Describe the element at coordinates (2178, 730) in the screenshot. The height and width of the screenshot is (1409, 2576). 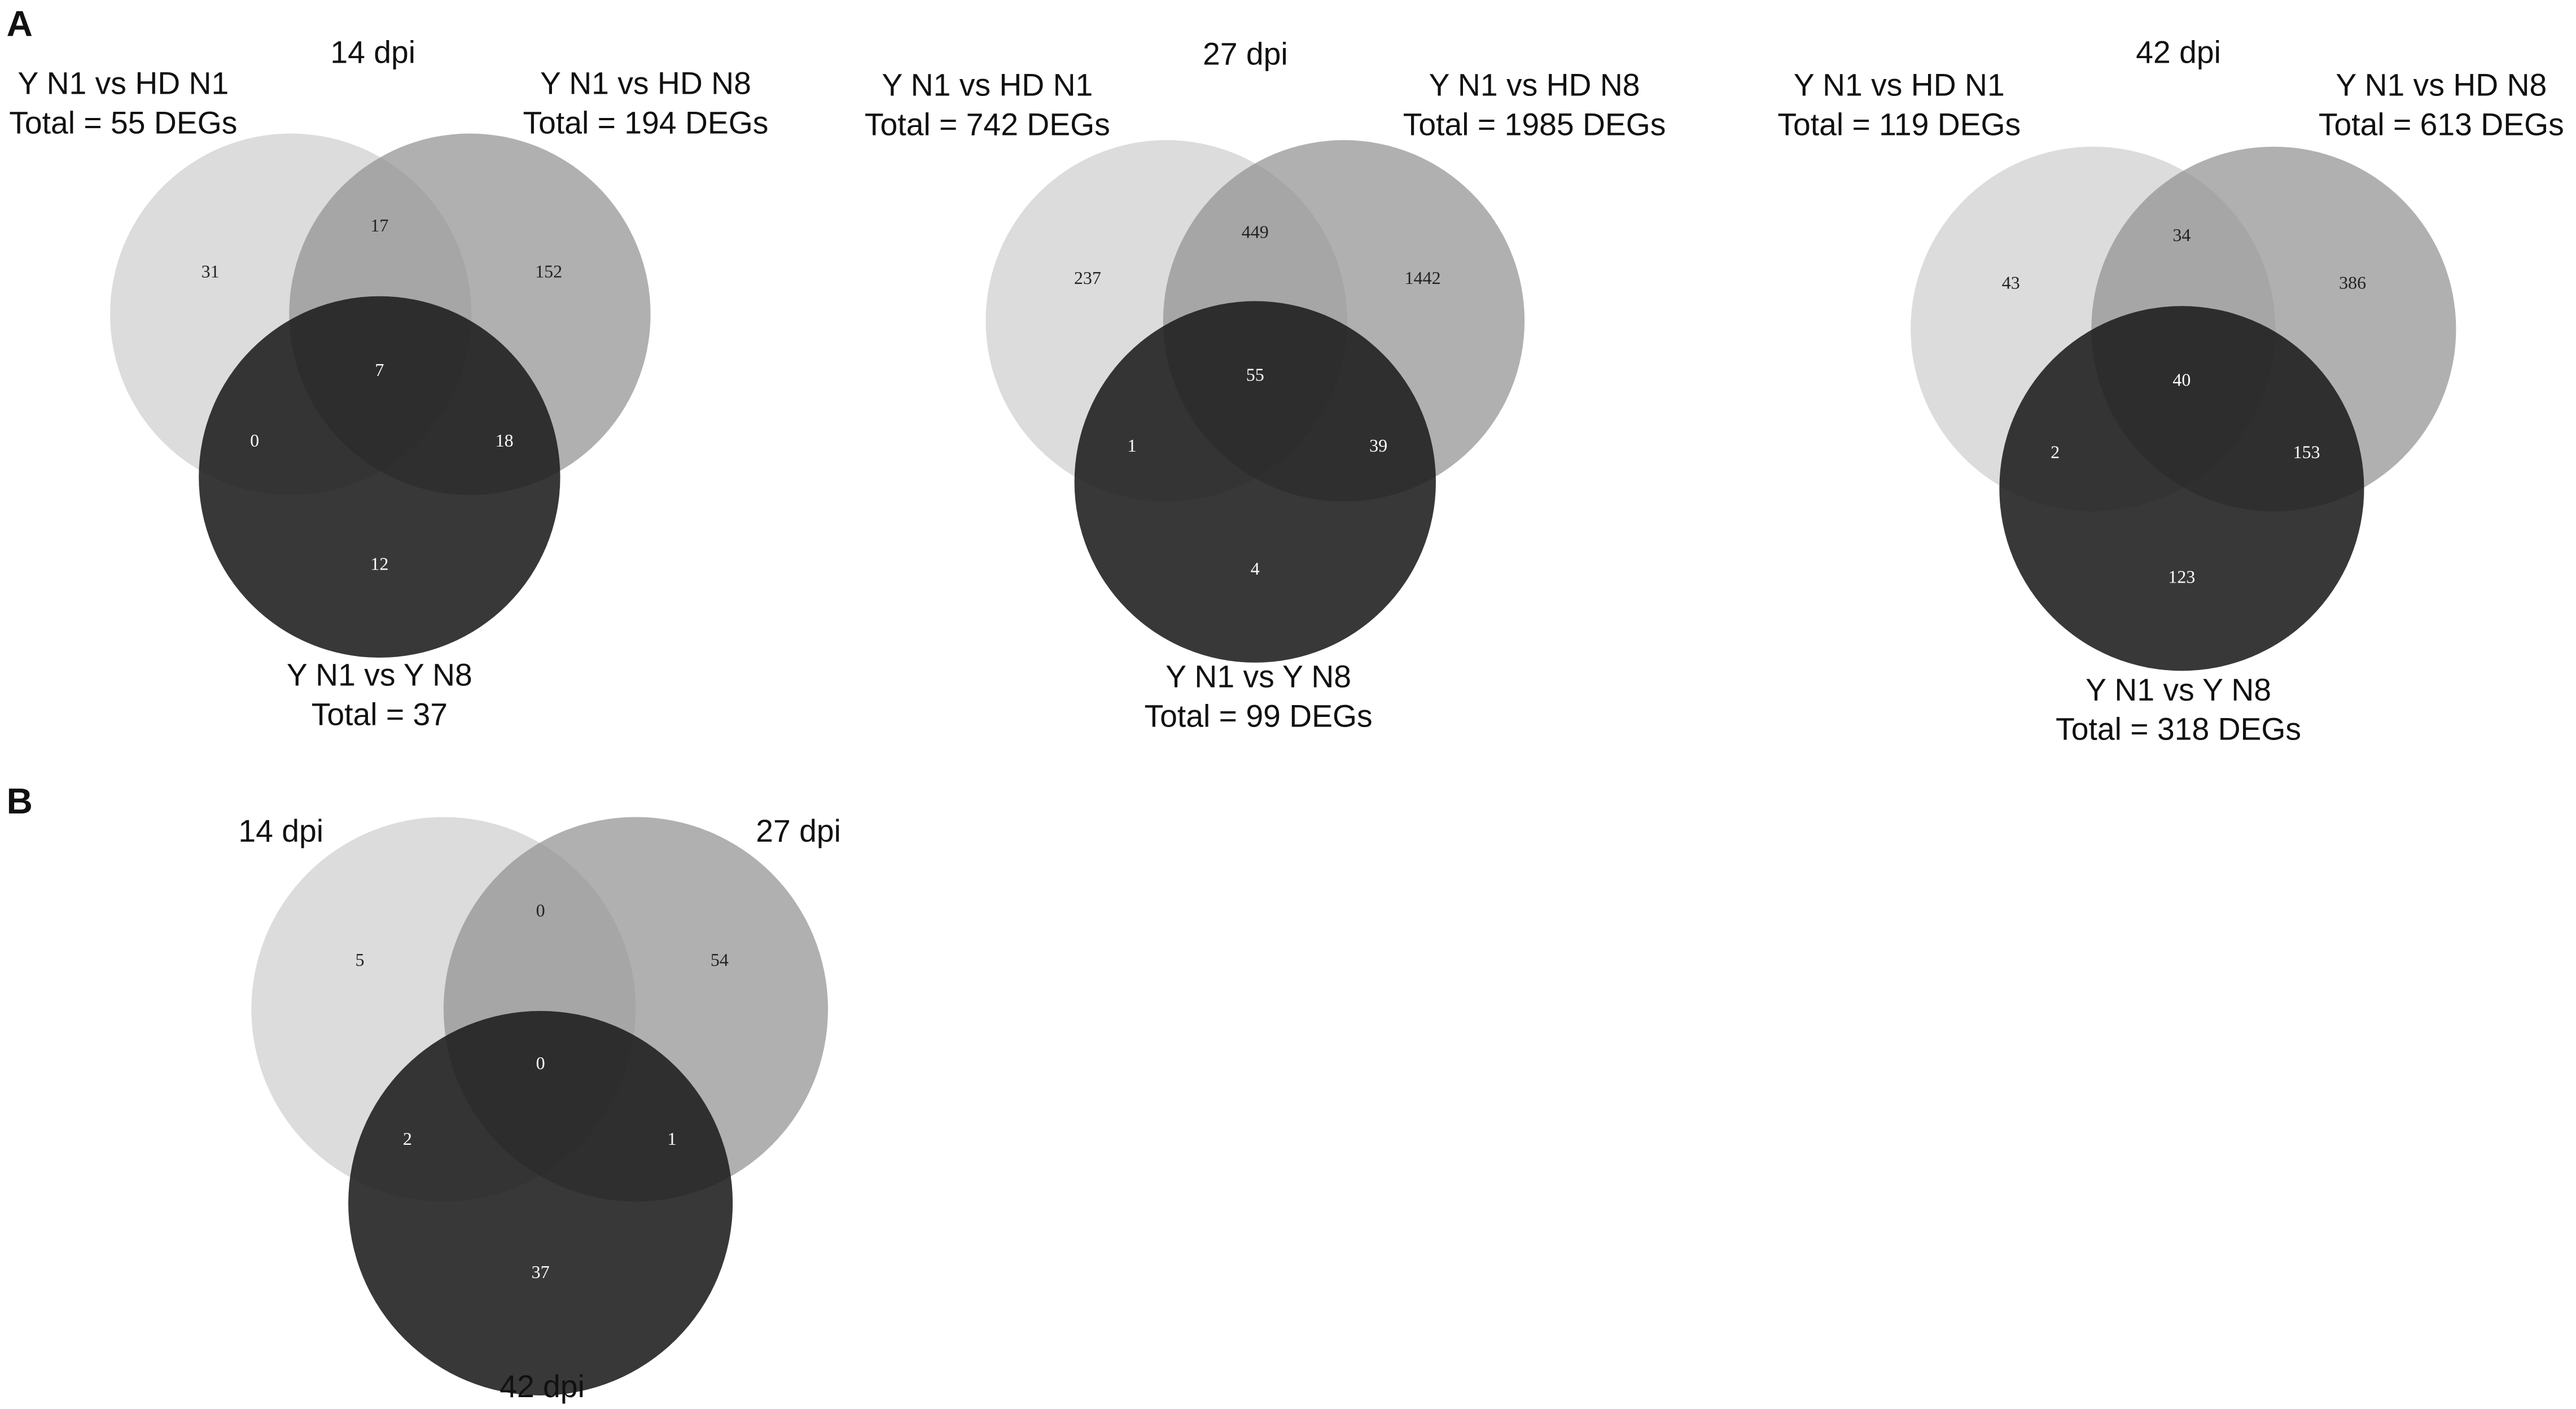
I see `set-total: Total = 318 DEGs` at that location.